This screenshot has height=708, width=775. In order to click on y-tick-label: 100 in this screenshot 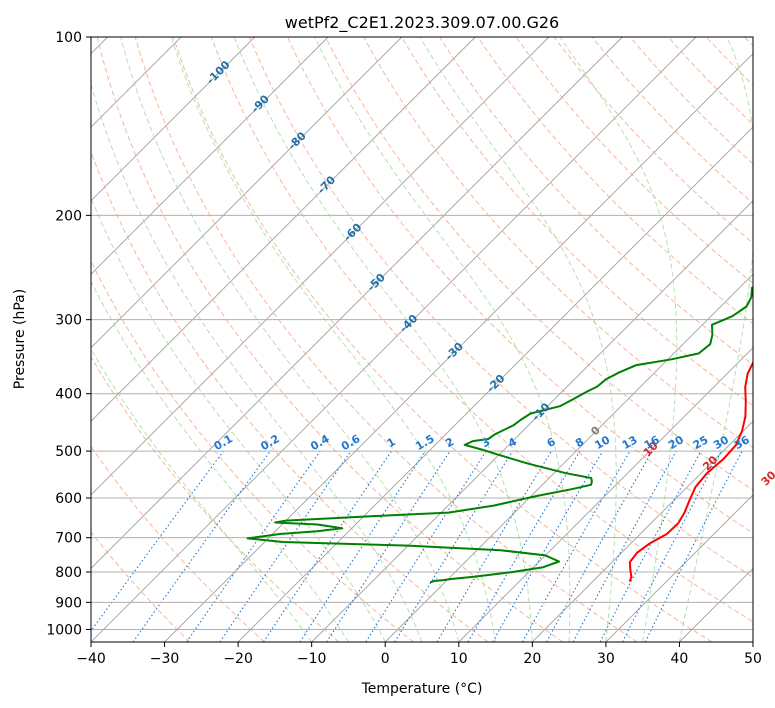, I will do `click(68, 38)`.